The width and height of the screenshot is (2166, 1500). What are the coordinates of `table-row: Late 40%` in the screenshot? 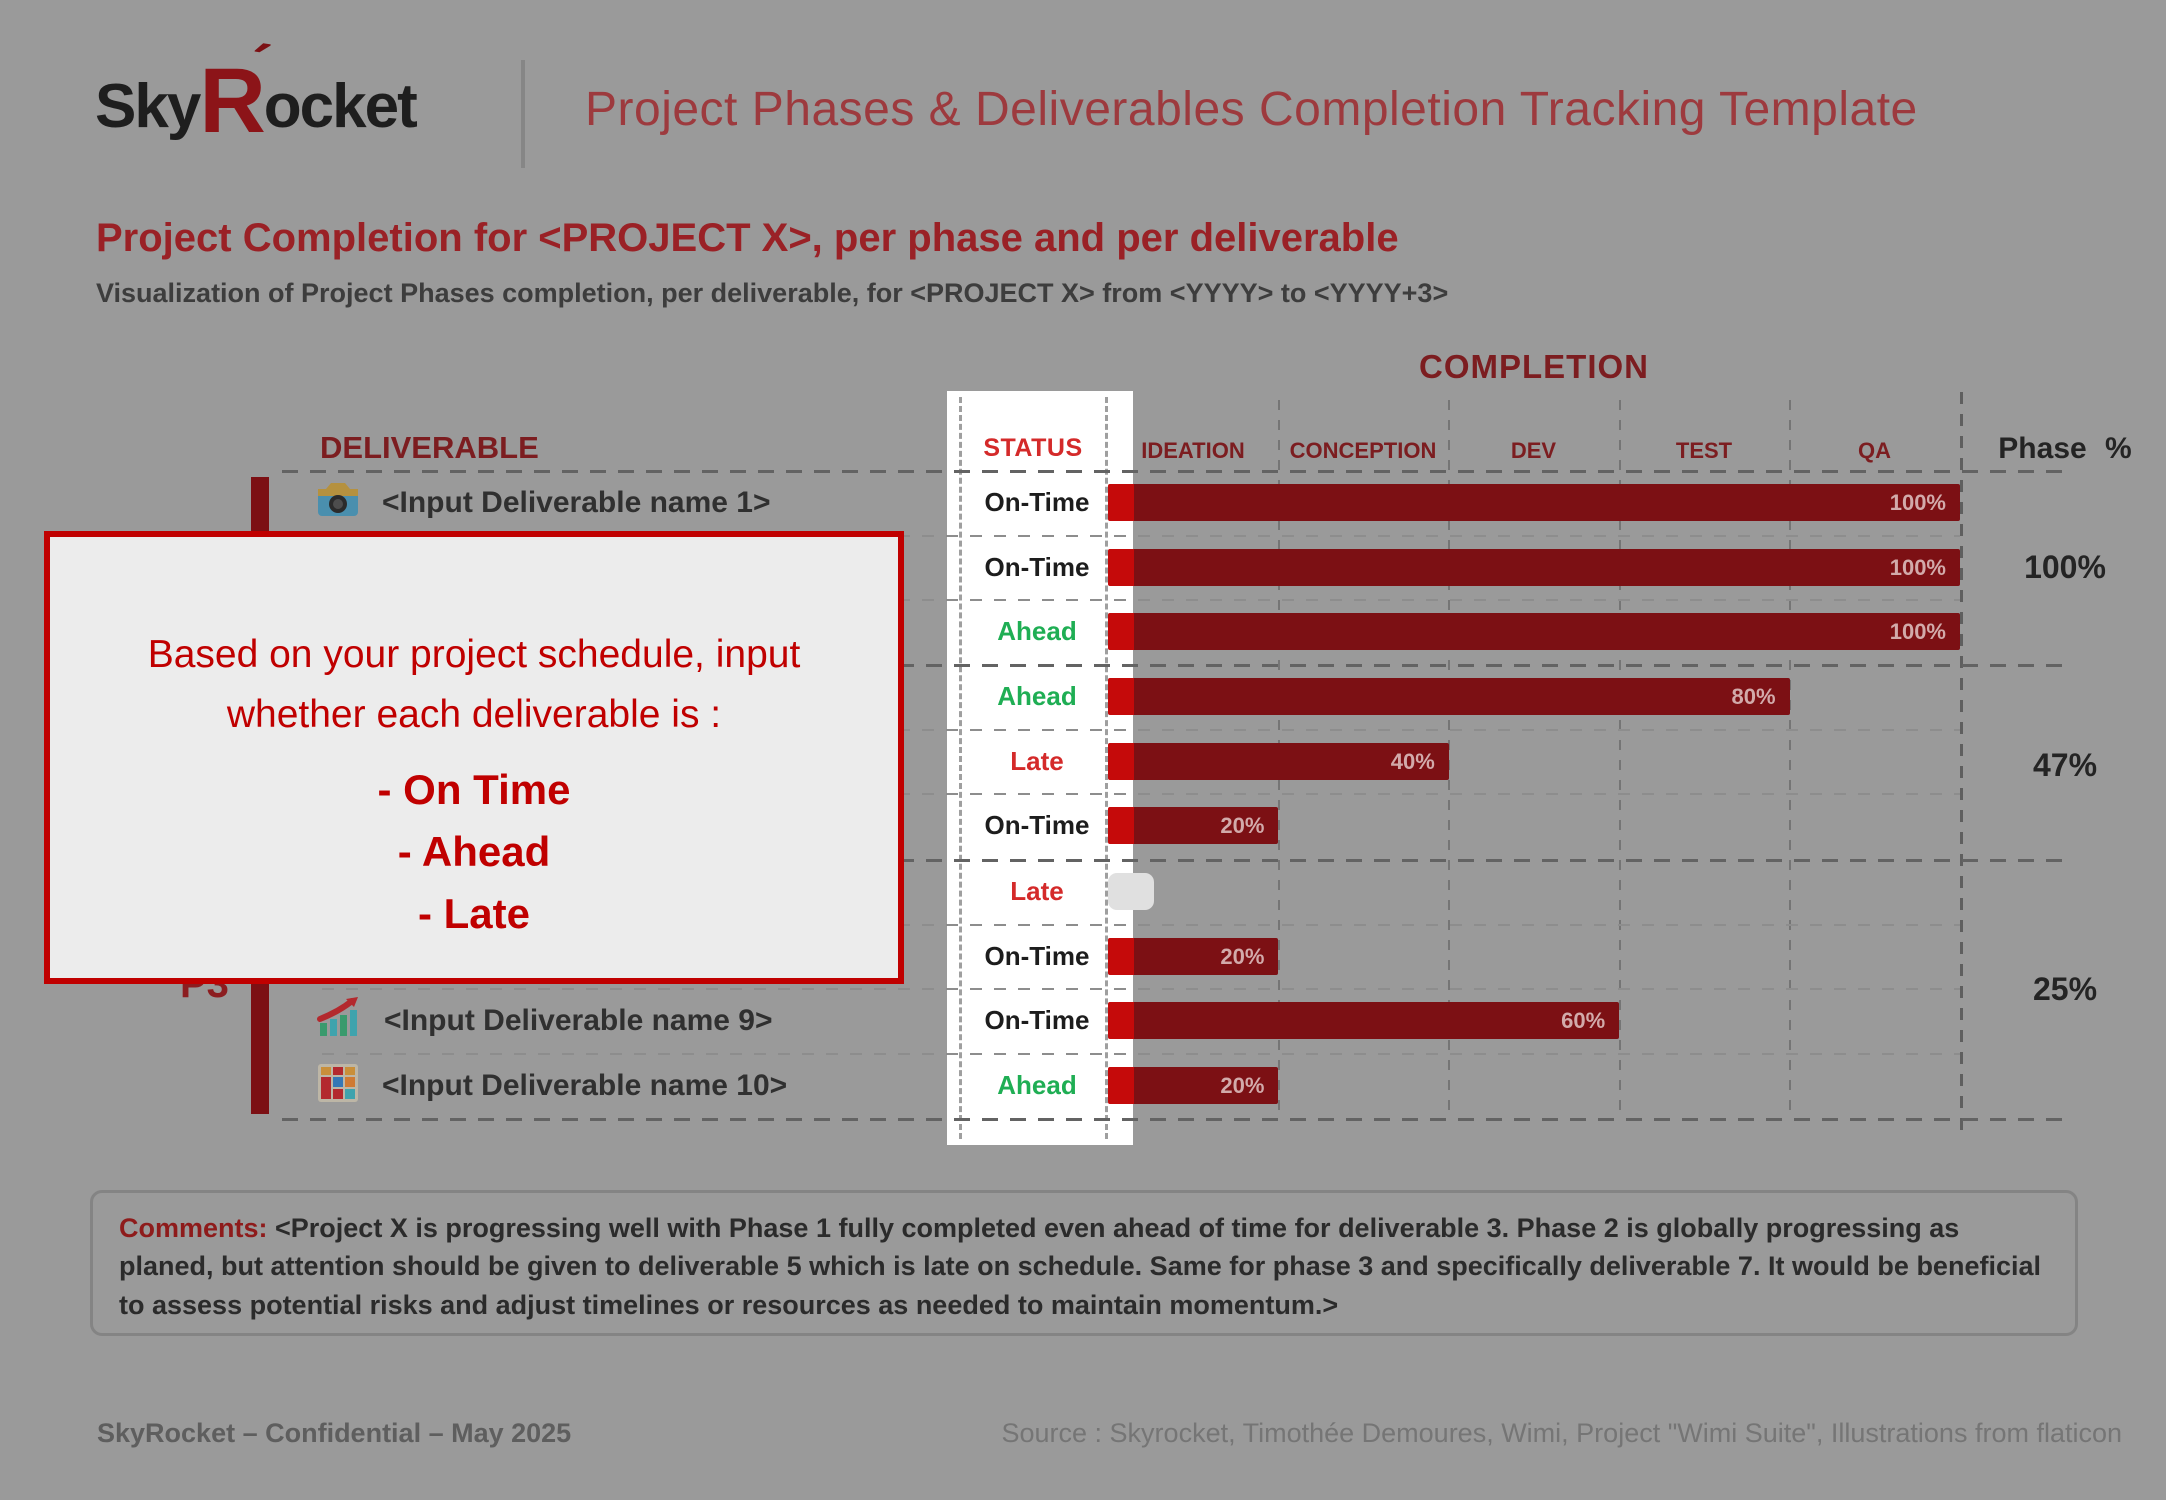 It's located at (1083, 761).